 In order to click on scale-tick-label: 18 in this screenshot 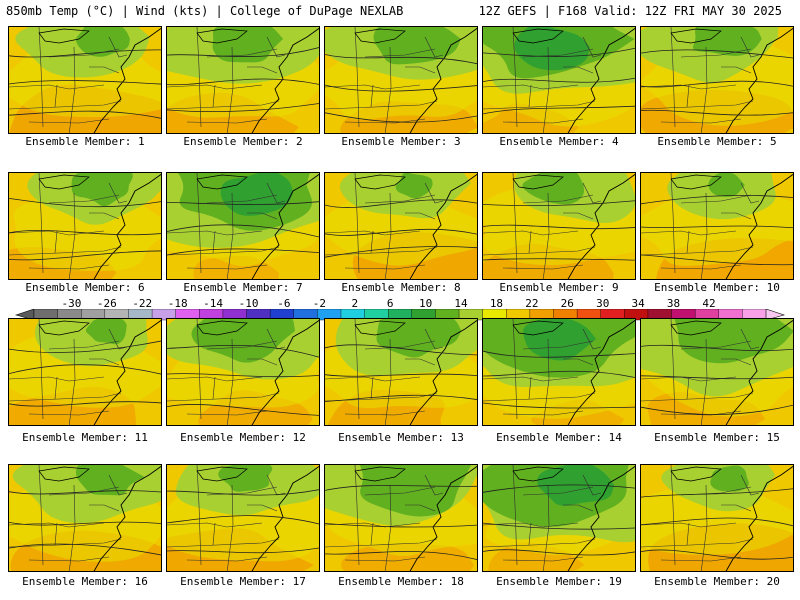, I will do `click(496, 303)`.